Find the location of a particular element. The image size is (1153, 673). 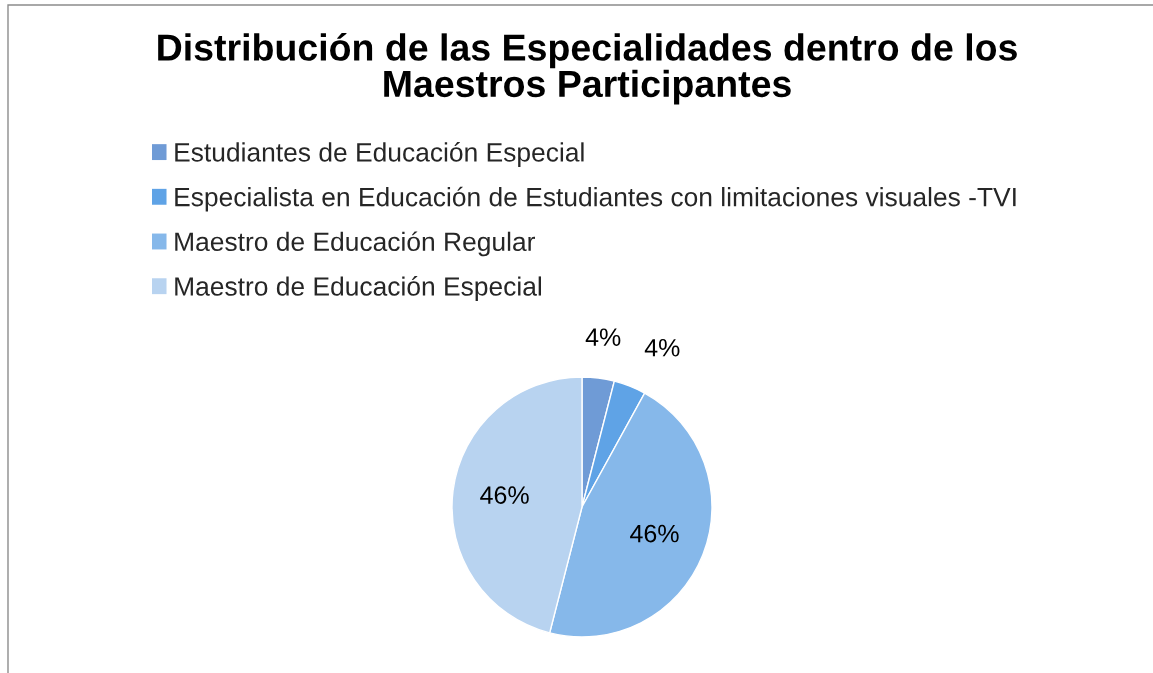

legend-label: Maestro de Educación Especial is located at coordinates (358, 289).